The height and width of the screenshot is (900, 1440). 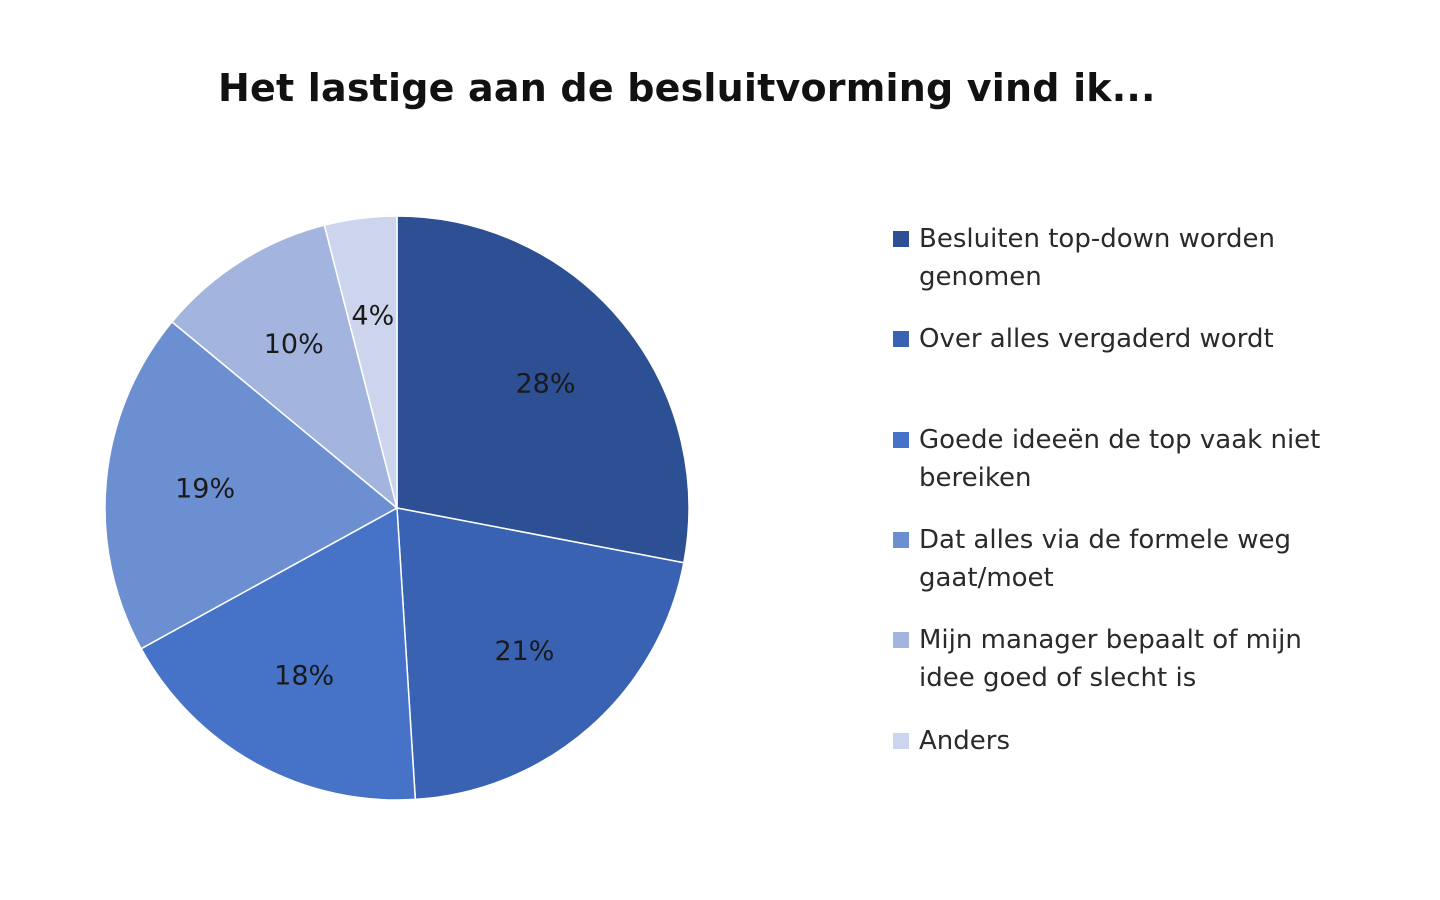 What do you see at coordinates (964, 741) in the screenshot?
I see `legend-label: Anders` at bounding box center [964, 741].